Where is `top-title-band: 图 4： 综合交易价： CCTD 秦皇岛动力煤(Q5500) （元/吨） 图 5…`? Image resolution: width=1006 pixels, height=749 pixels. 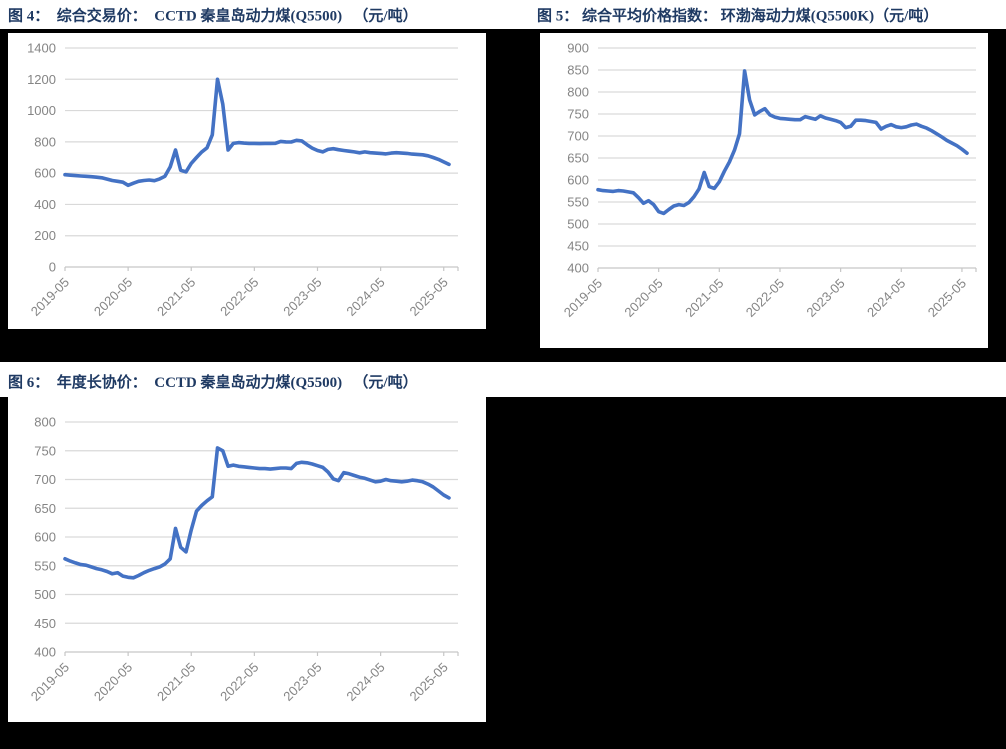 top-title-band: 图 4： 综合交易价： CCTD 秦皇岛动力煤(Q5500) （元/吨） 图 5… is located at coordinates (503, 14).